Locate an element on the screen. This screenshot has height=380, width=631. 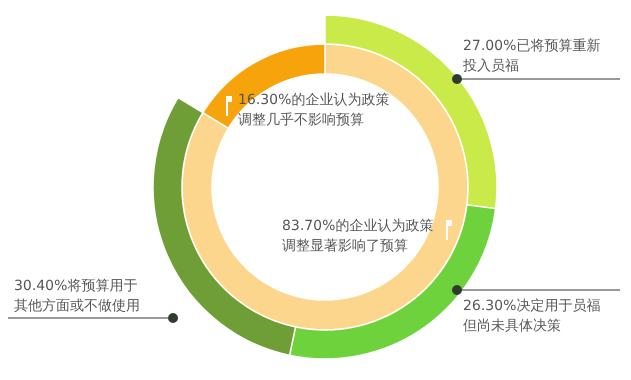
slice-label: 26.30%决定用于员福但尚未具体决策 is located at coordinates (531, 316).